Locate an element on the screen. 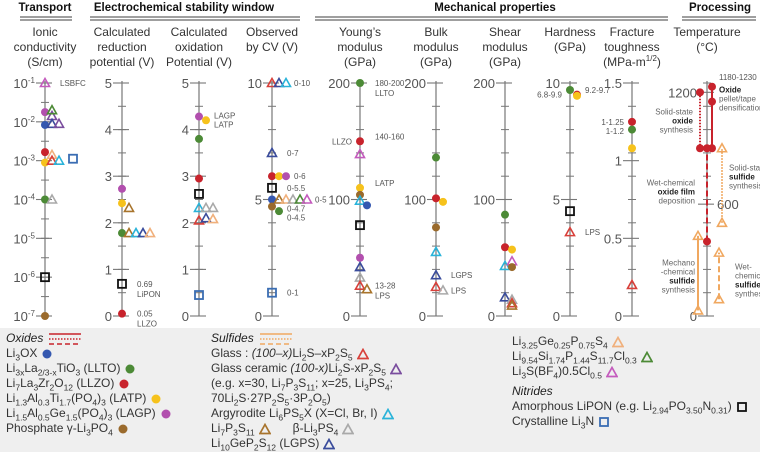 This screenshot has height=452, width=760. point-annotation: 0-5 is located at coordinates (321, 200).